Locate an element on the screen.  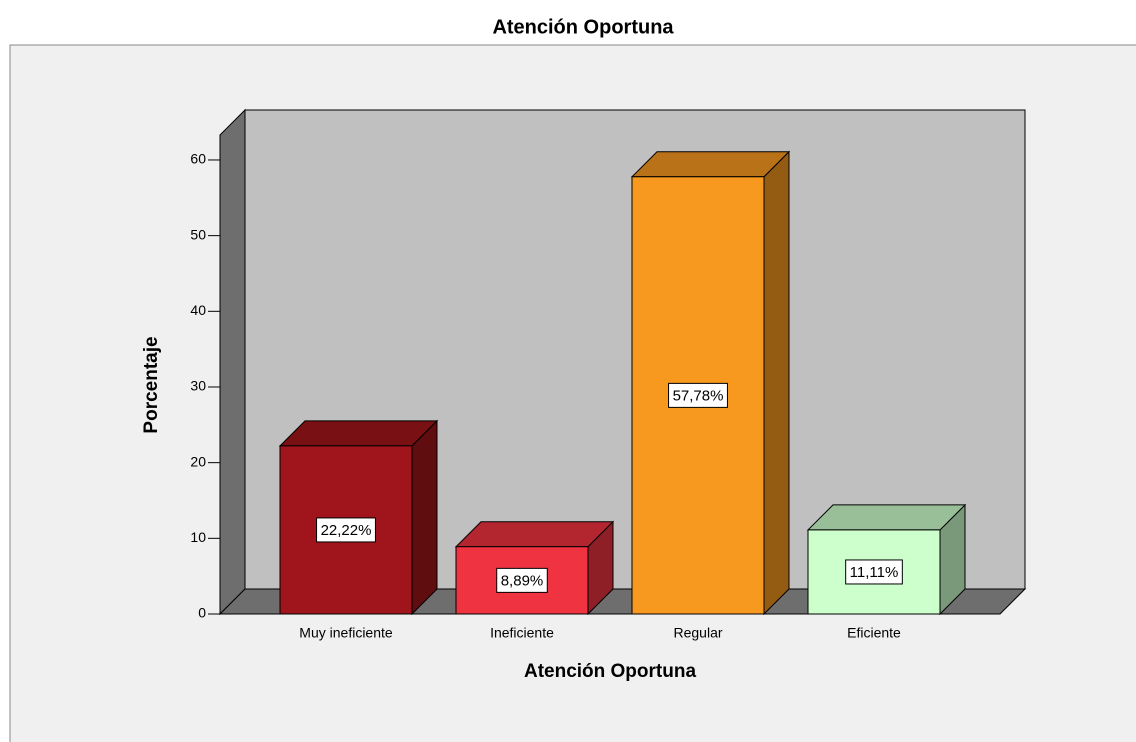
value-label: 57,78% is located at coordinates (698, 395).